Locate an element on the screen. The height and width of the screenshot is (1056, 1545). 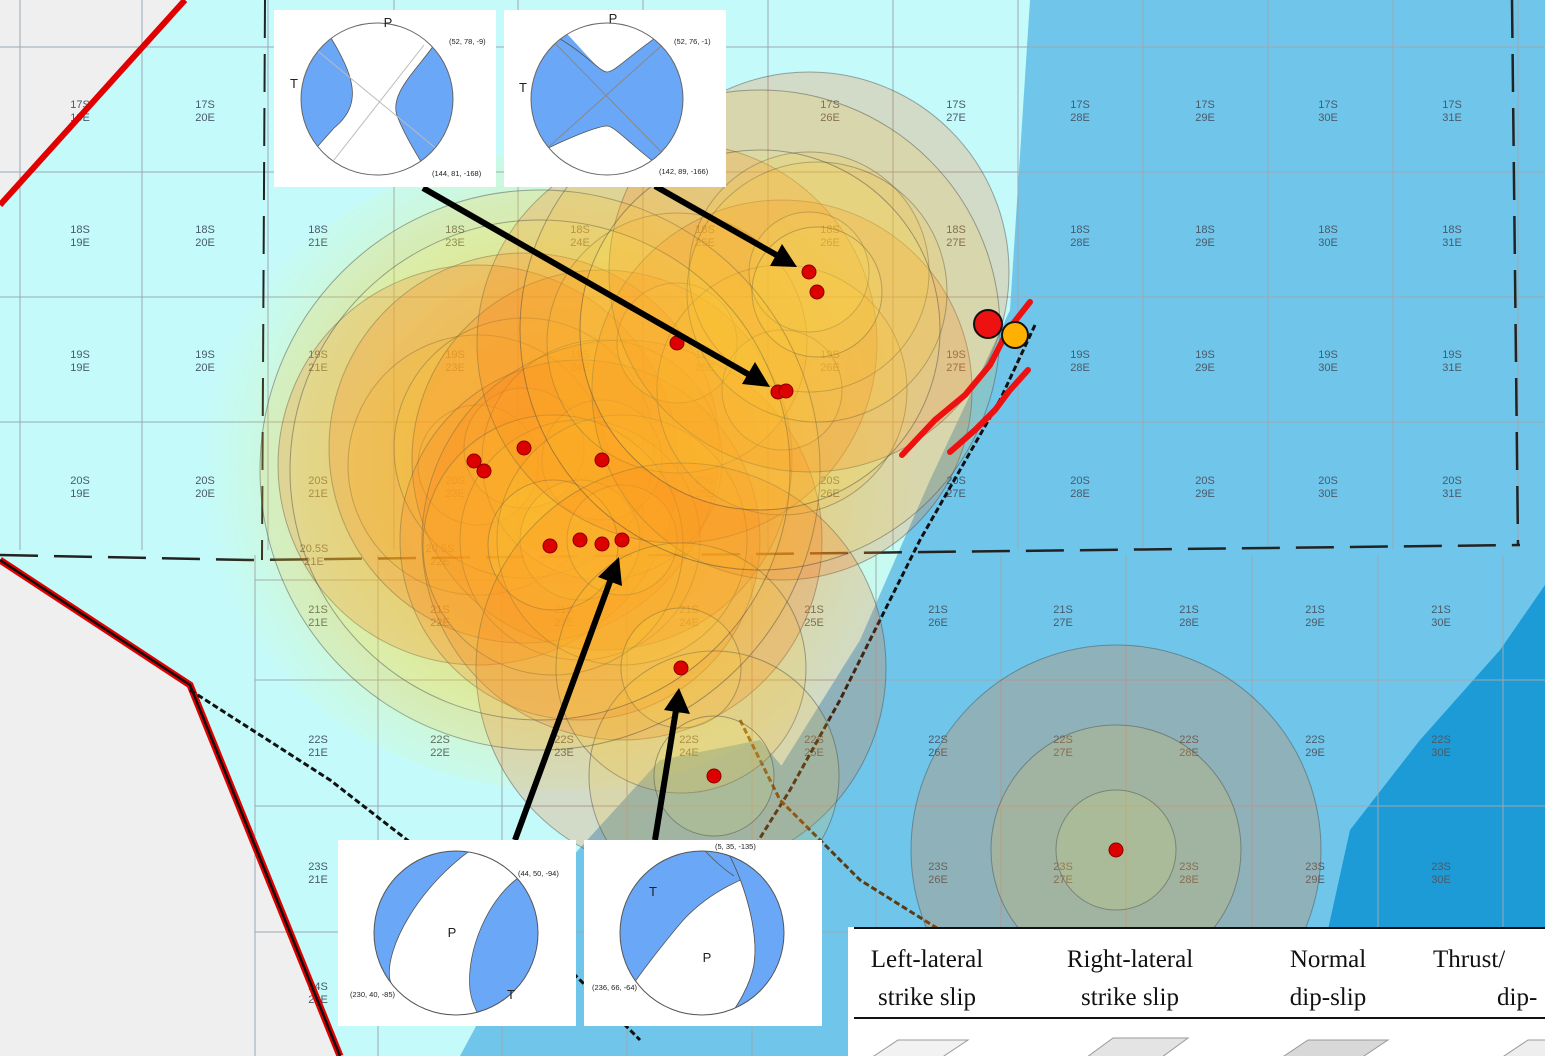
beachball-2-plane2: (142, 89, -166) is located at coordinates (684, 171).